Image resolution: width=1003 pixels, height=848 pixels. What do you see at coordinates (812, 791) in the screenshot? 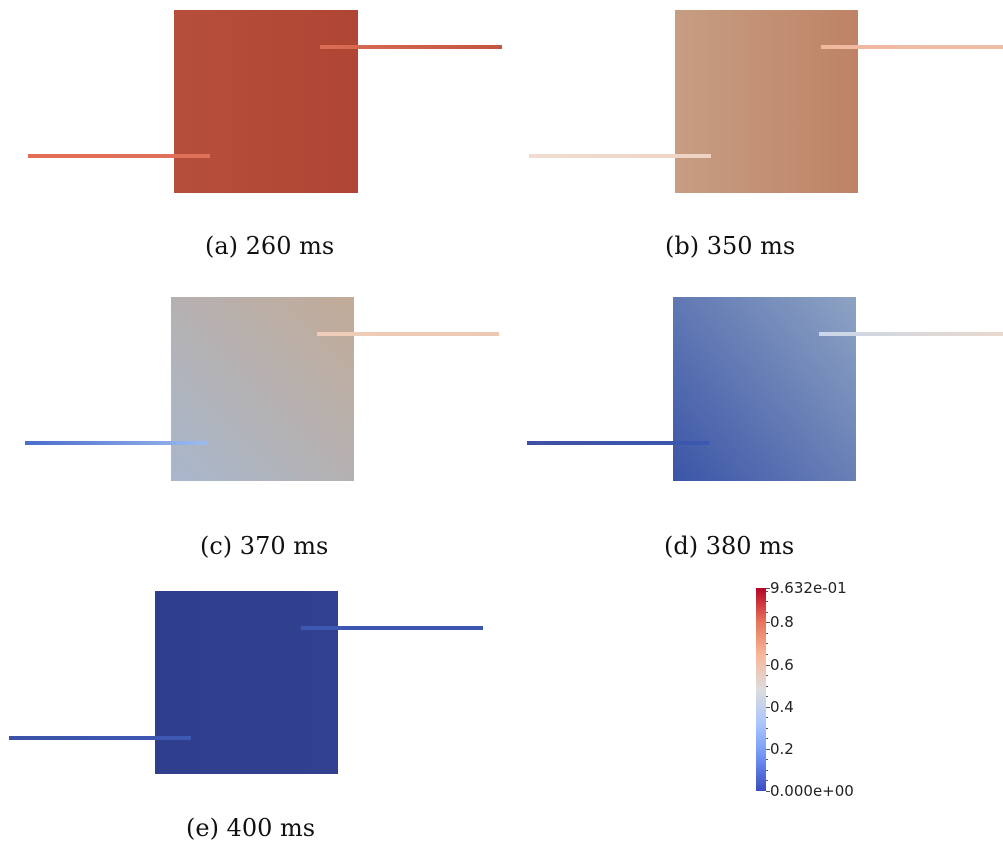
I see `colorbar-tick-label: 0.000e+00` at bounding box center [812, 791].